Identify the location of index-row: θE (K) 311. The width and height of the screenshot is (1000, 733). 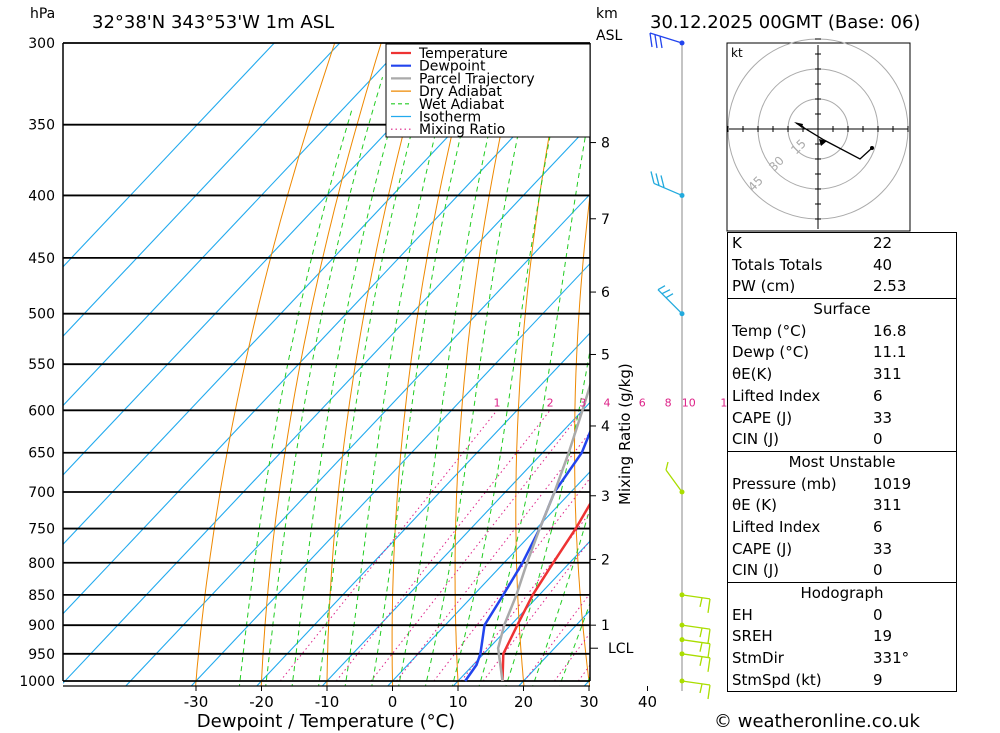
(842, 506).